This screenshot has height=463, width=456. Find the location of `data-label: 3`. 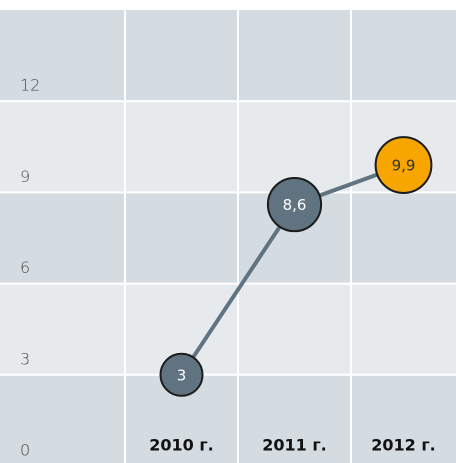

data-label: 3 is located at coordinates (182, 375).